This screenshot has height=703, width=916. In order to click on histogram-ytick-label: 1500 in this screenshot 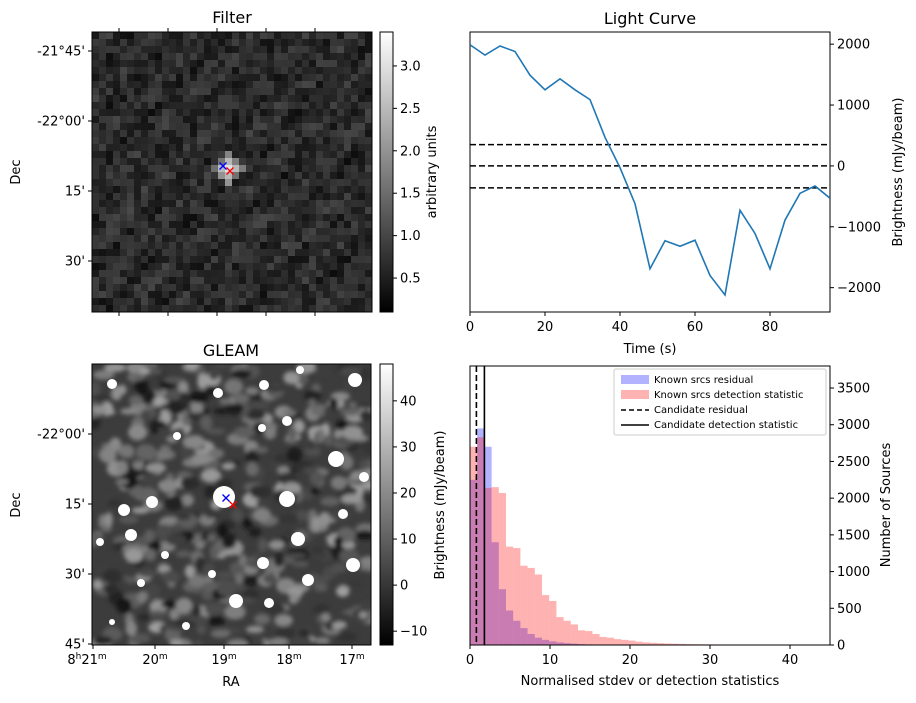, I will do `click(853, 535)`.